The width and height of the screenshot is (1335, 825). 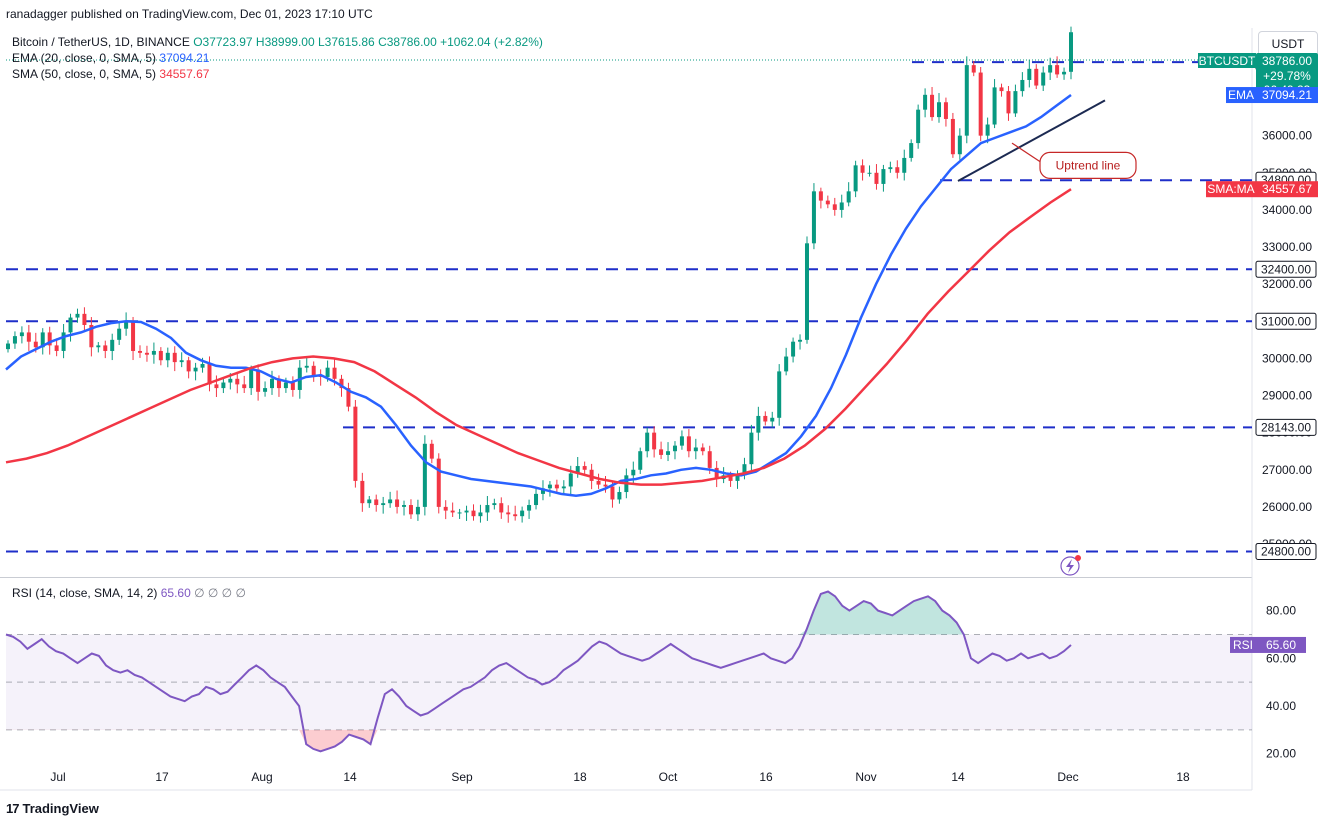 I want to click on ohlc-low: L37615.86, so click(x=346, y=42).